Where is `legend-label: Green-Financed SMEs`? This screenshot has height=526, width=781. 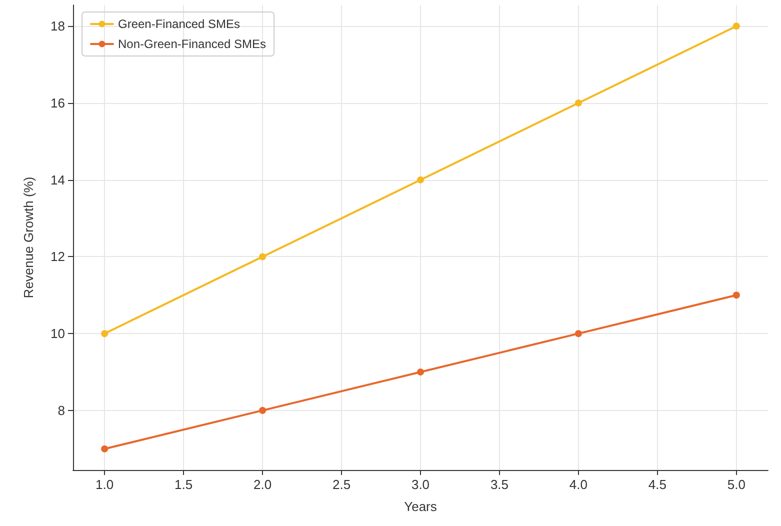
legend-label: Green-Financed SMEs is located at coordinates (179, 24).